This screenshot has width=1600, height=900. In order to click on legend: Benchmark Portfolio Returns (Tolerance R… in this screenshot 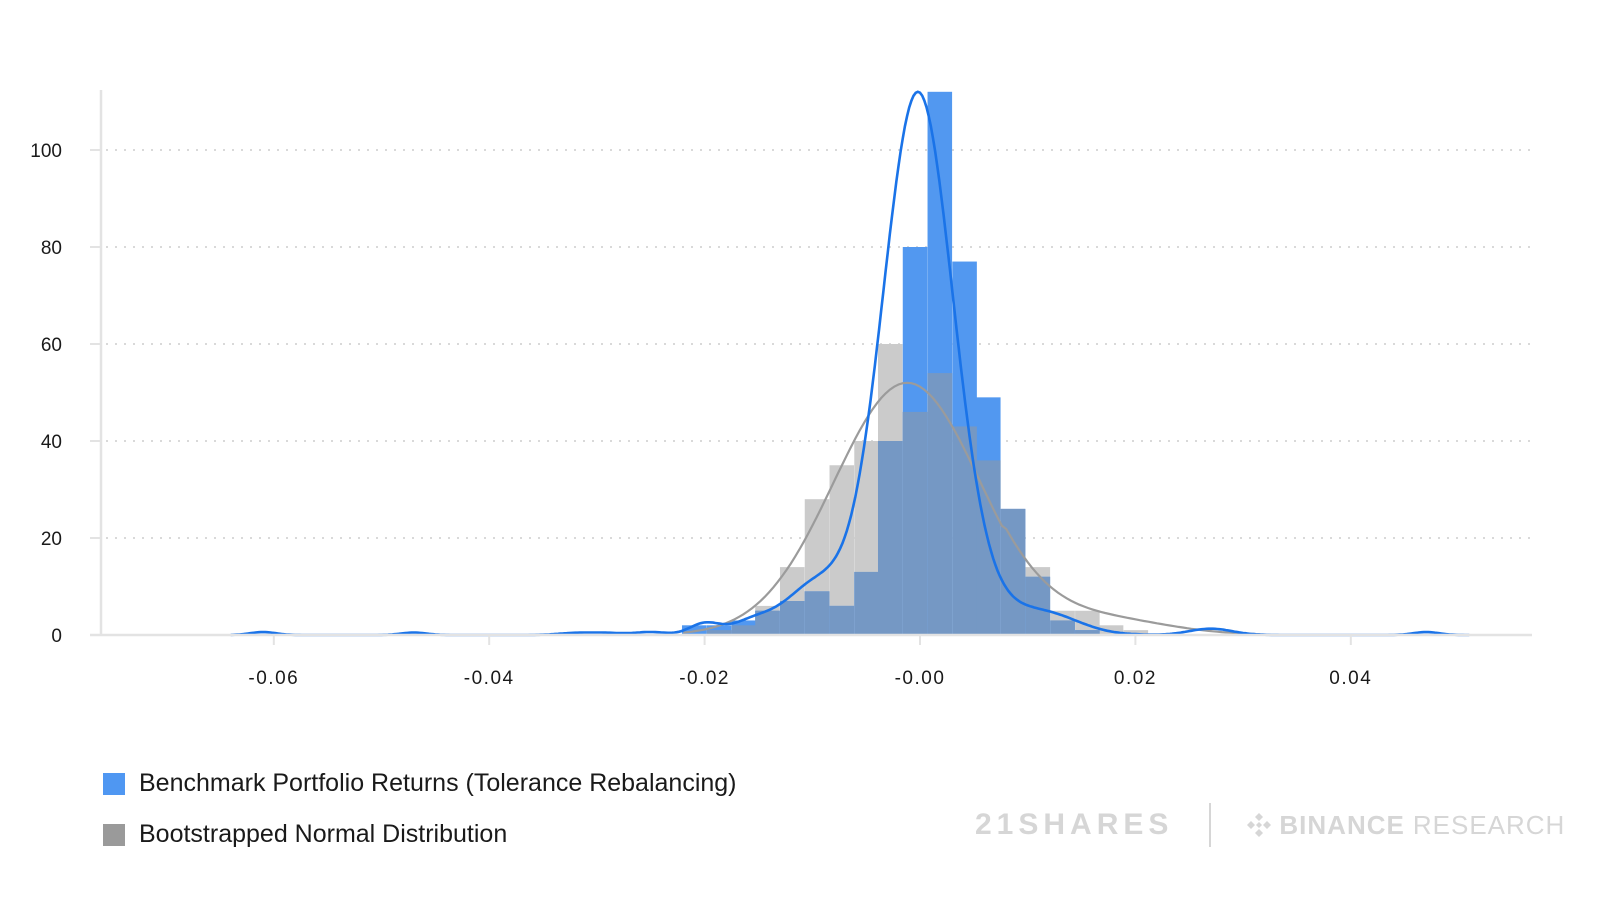, I will do `click(420, 809)`.